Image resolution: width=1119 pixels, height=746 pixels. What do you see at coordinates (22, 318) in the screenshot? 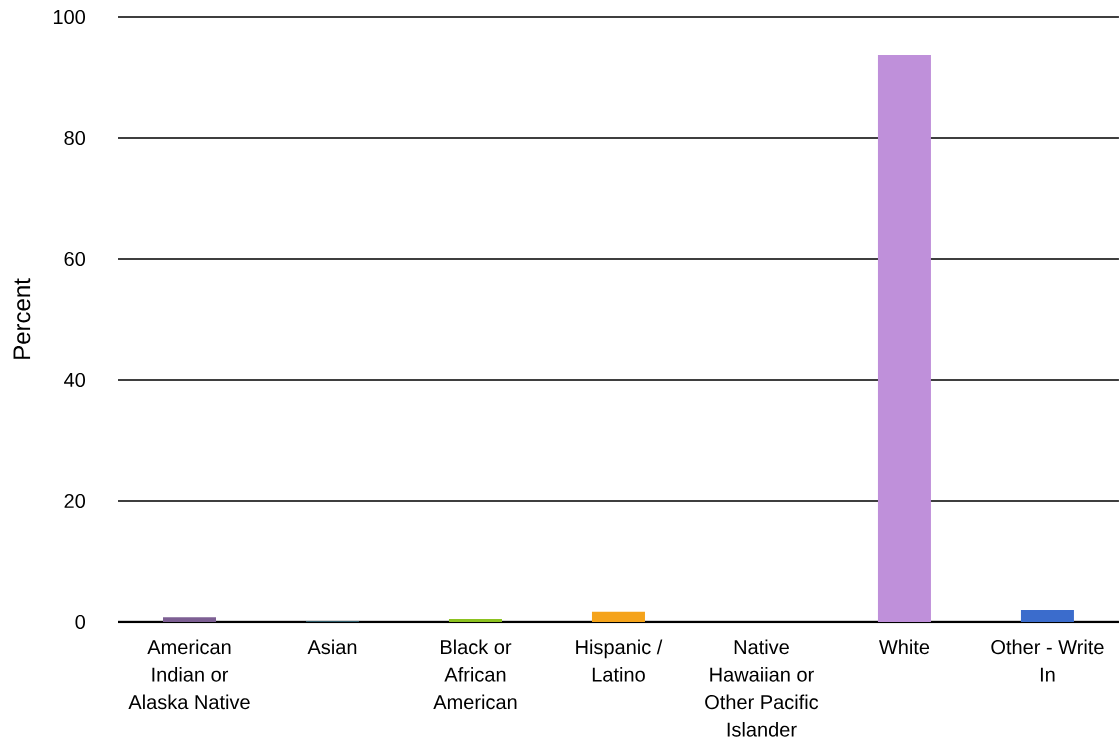
I see `y-axis-title: Percent` at bounding box center [22, 318].